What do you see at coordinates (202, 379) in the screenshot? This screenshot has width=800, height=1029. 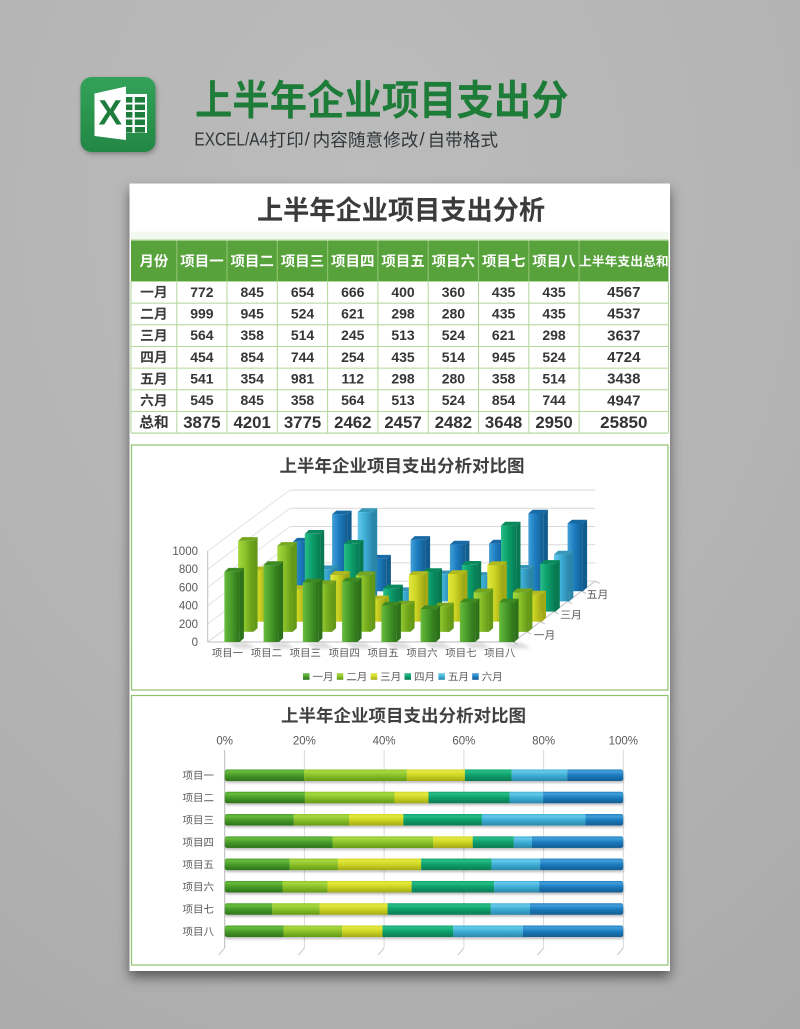 I see `svg-text: 541` at bounding box center [202, 379].